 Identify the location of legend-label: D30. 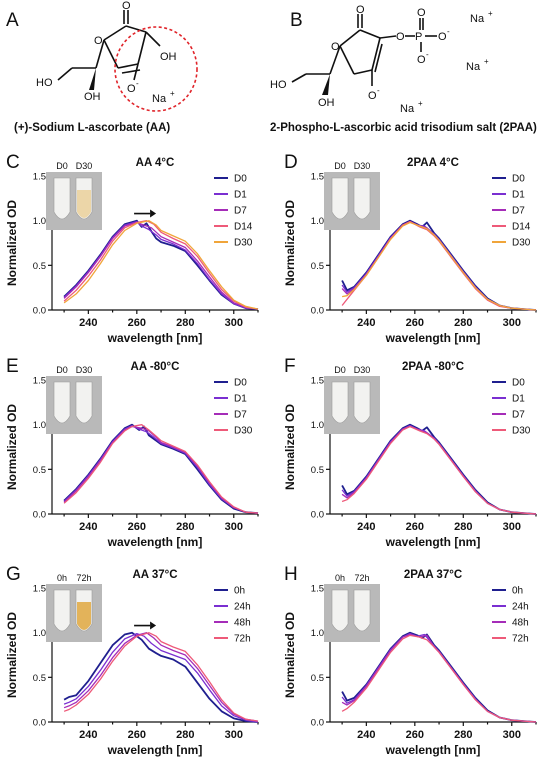
(243, 431).